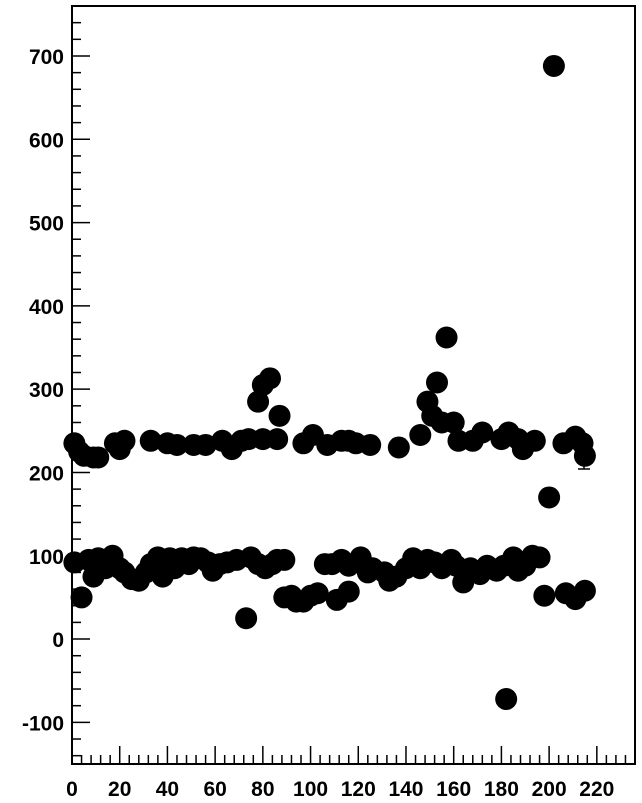 This screenshot has height=803, width=642. Describe the element at coordinates (358, 789) in the screenshot. I see `x-tick-label: 120` at that location.